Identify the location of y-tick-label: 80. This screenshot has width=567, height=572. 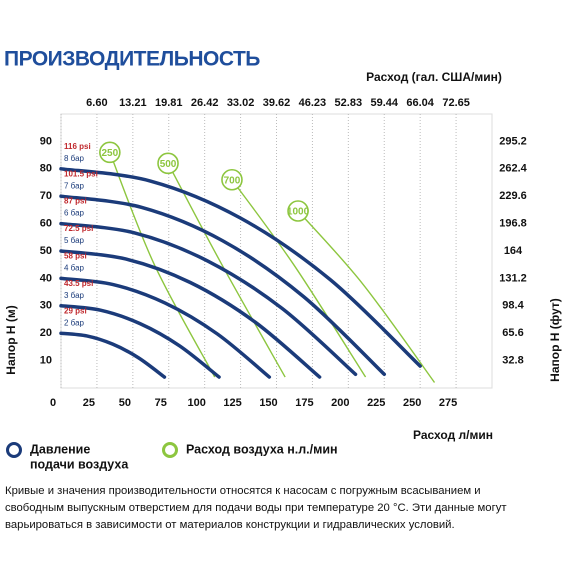
(46, 169).